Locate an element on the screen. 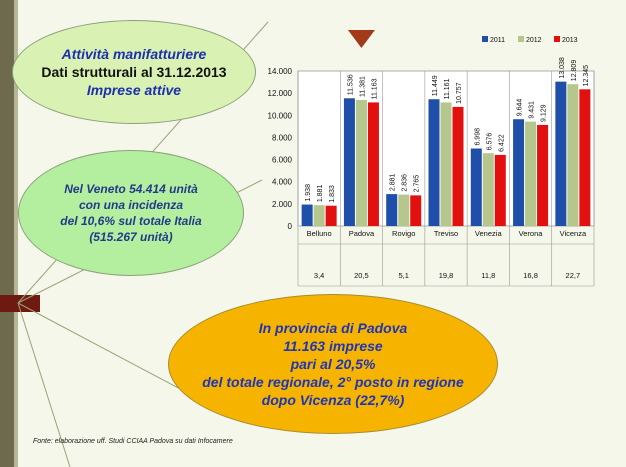 The width and height of the screenshot is (626, 467). title-line-3: Imprese attive is located at coordinates (134, 90).